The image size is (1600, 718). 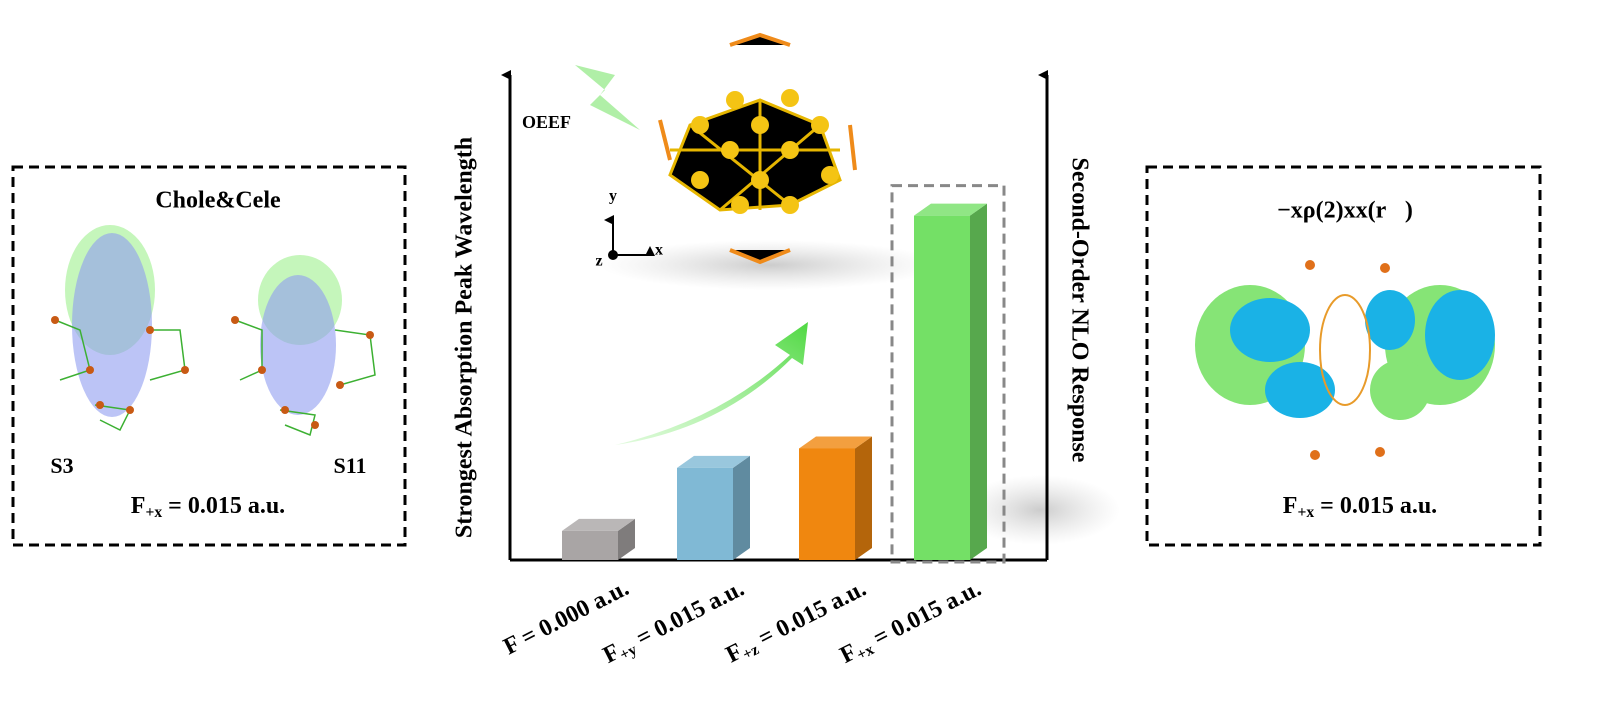 I want to click on molecule-illustration, so click(x=213, y=331).